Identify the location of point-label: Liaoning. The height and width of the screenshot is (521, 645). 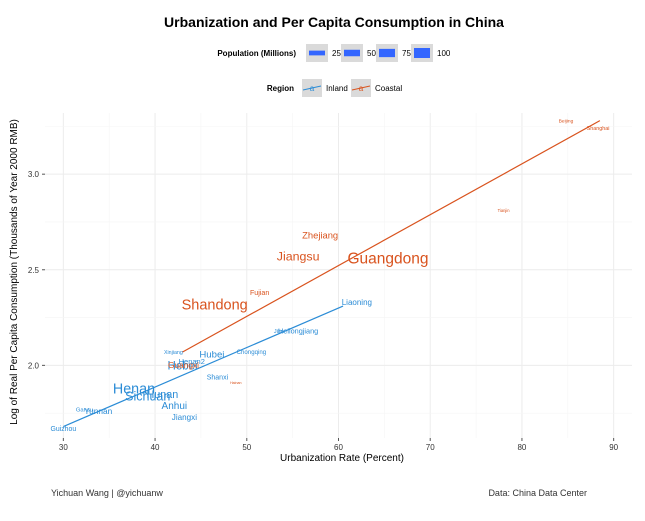
(357, 302).